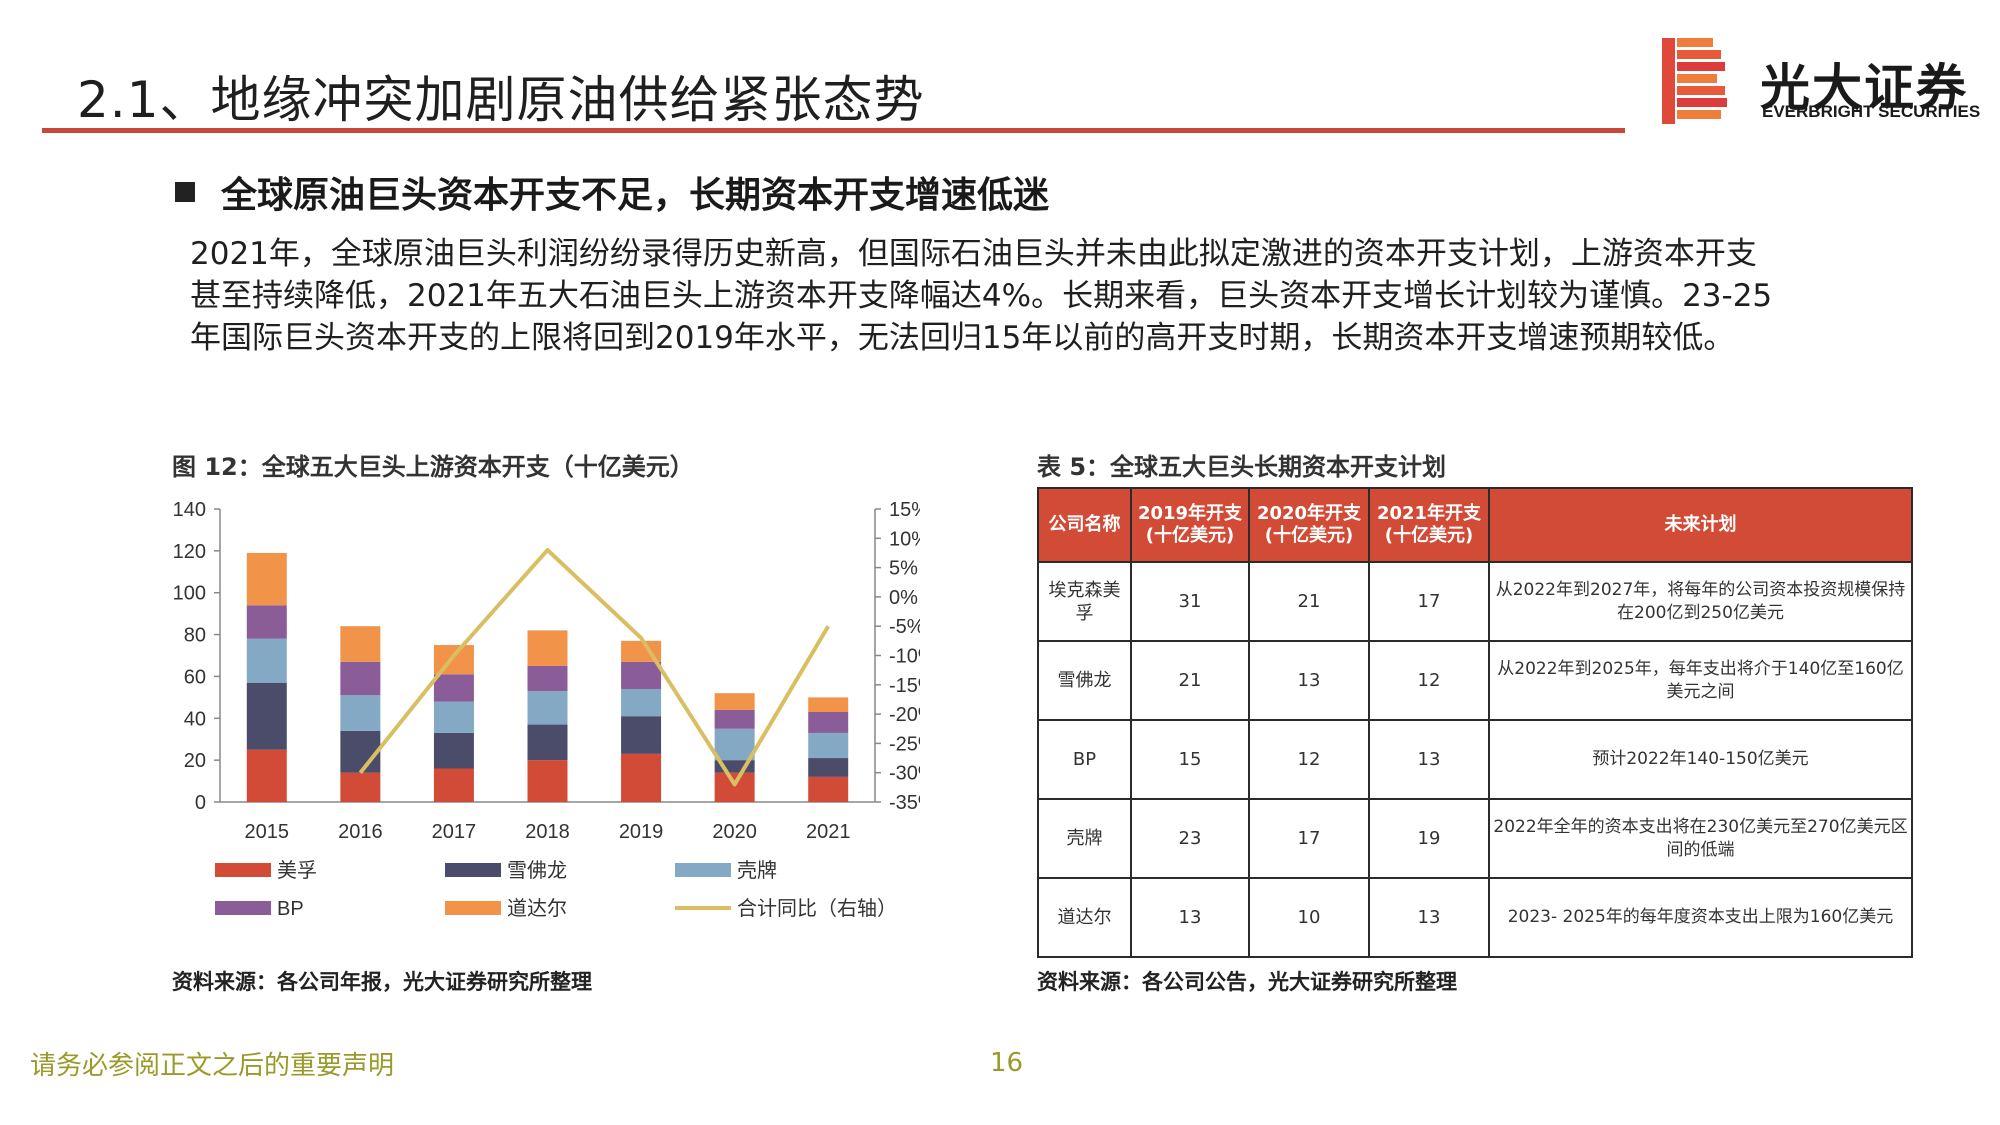  What do you see at coordinates (290, 909) in the screenshot?
I see `legend-label: BP` at bounding box center [290, 909].